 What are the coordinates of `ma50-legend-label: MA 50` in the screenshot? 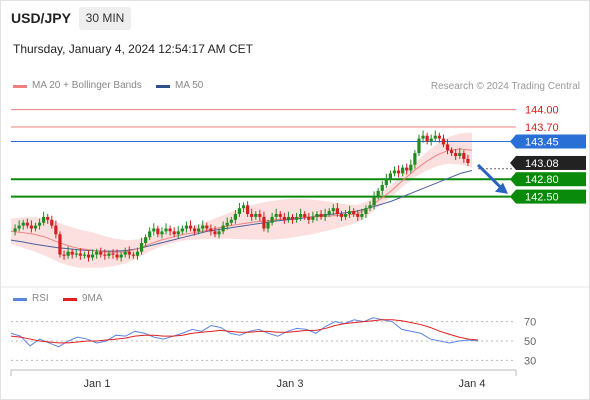 It's located at (189, 85).